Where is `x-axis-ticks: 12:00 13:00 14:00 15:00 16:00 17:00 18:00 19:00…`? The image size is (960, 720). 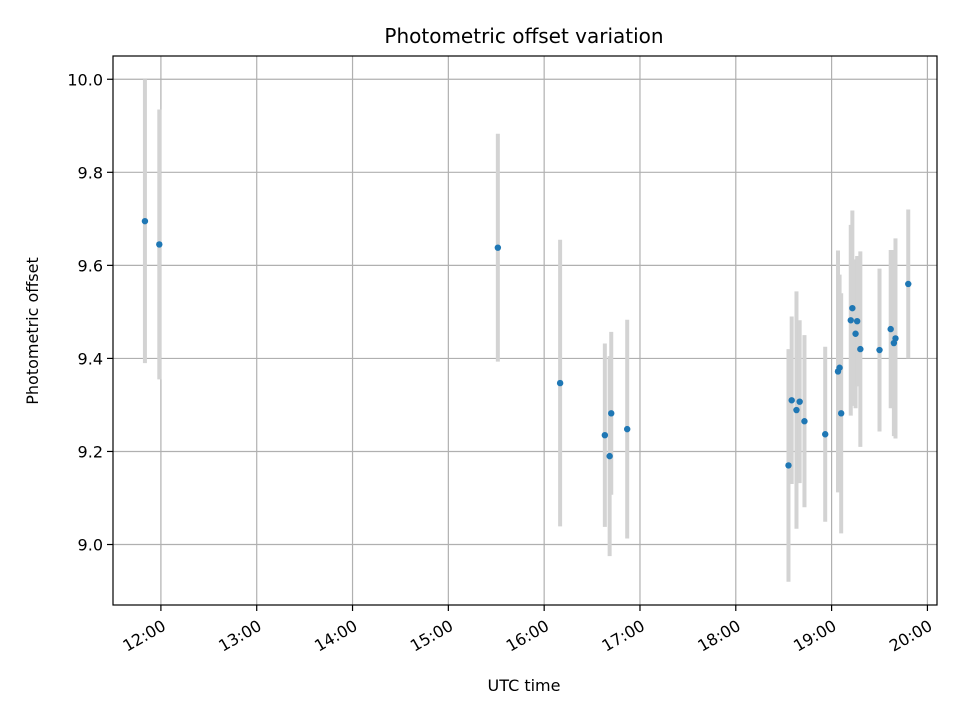
x-axis-ticks: 12:00 13:00 14:00 15:00 16:00 17:00 18:00 19:00… is located at coordinates (527, 630).